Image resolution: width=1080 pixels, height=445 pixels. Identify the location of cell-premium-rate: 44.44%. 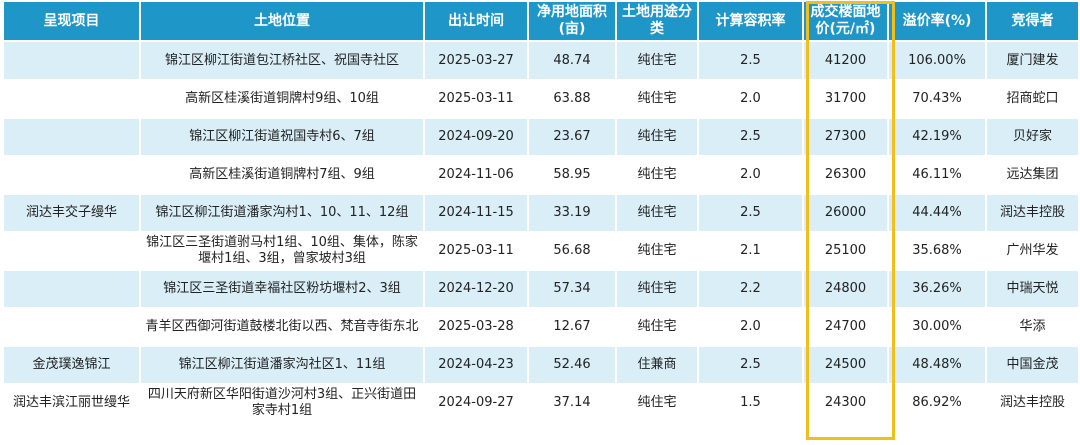
(937, 213).